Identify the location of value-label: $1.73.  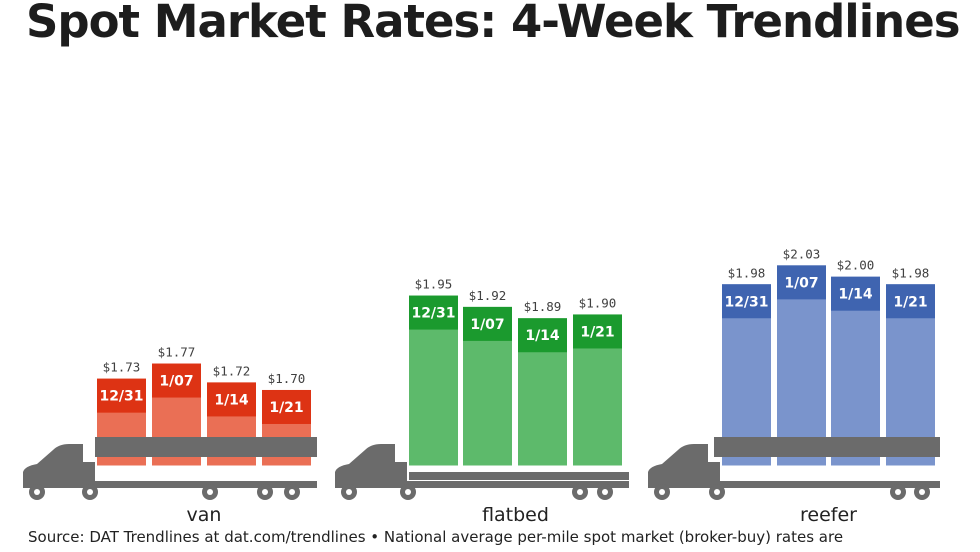
(122, 367).